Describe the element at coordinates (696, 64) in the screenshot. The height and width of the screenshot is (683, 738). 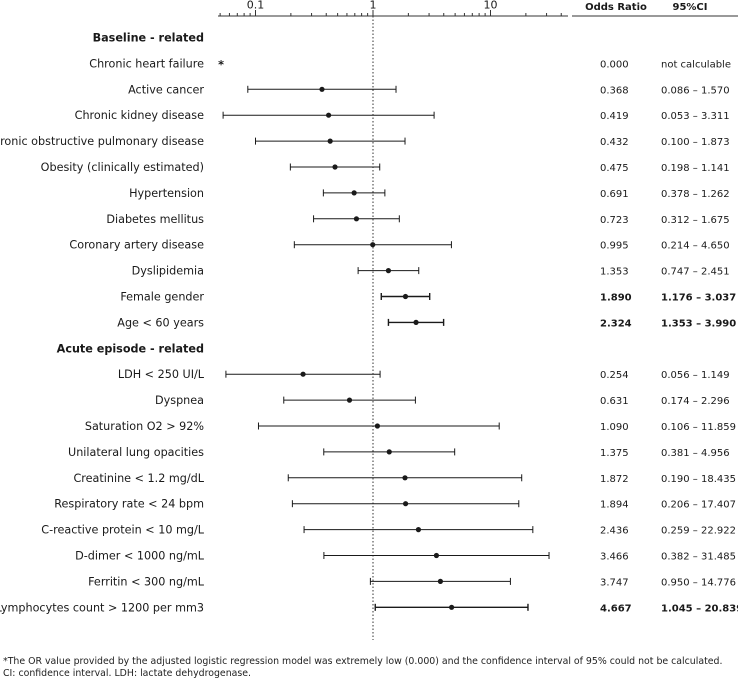
I see `ci-value: not calculable` at that location.